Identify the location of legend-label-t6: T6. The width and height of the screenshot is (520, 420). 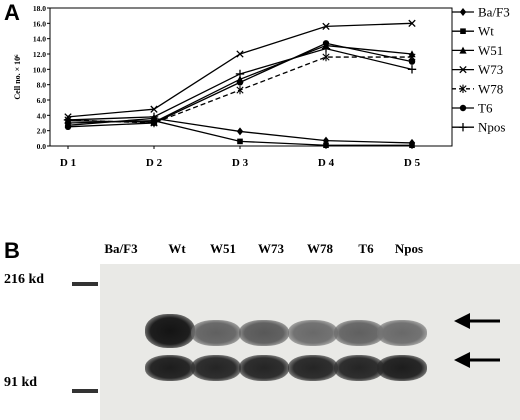
(485, 108).